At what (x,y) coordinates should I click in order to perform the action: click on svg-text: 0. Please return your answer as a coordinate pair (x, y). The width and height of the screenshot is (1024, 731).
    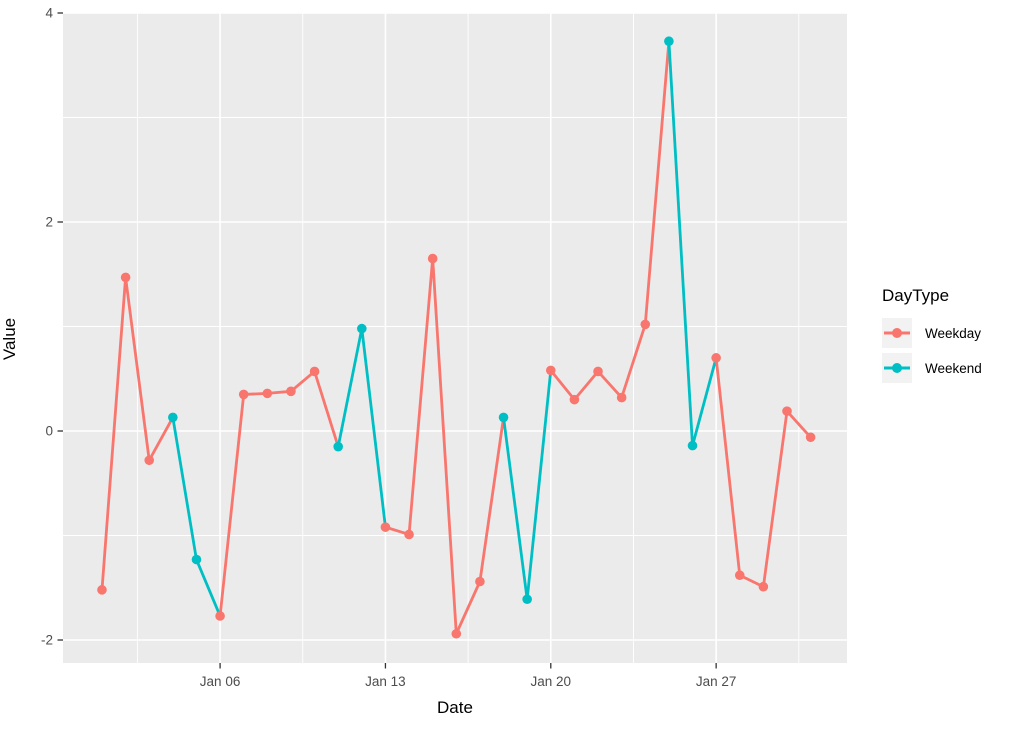
    Looking at the image, I should click on (49, 431).